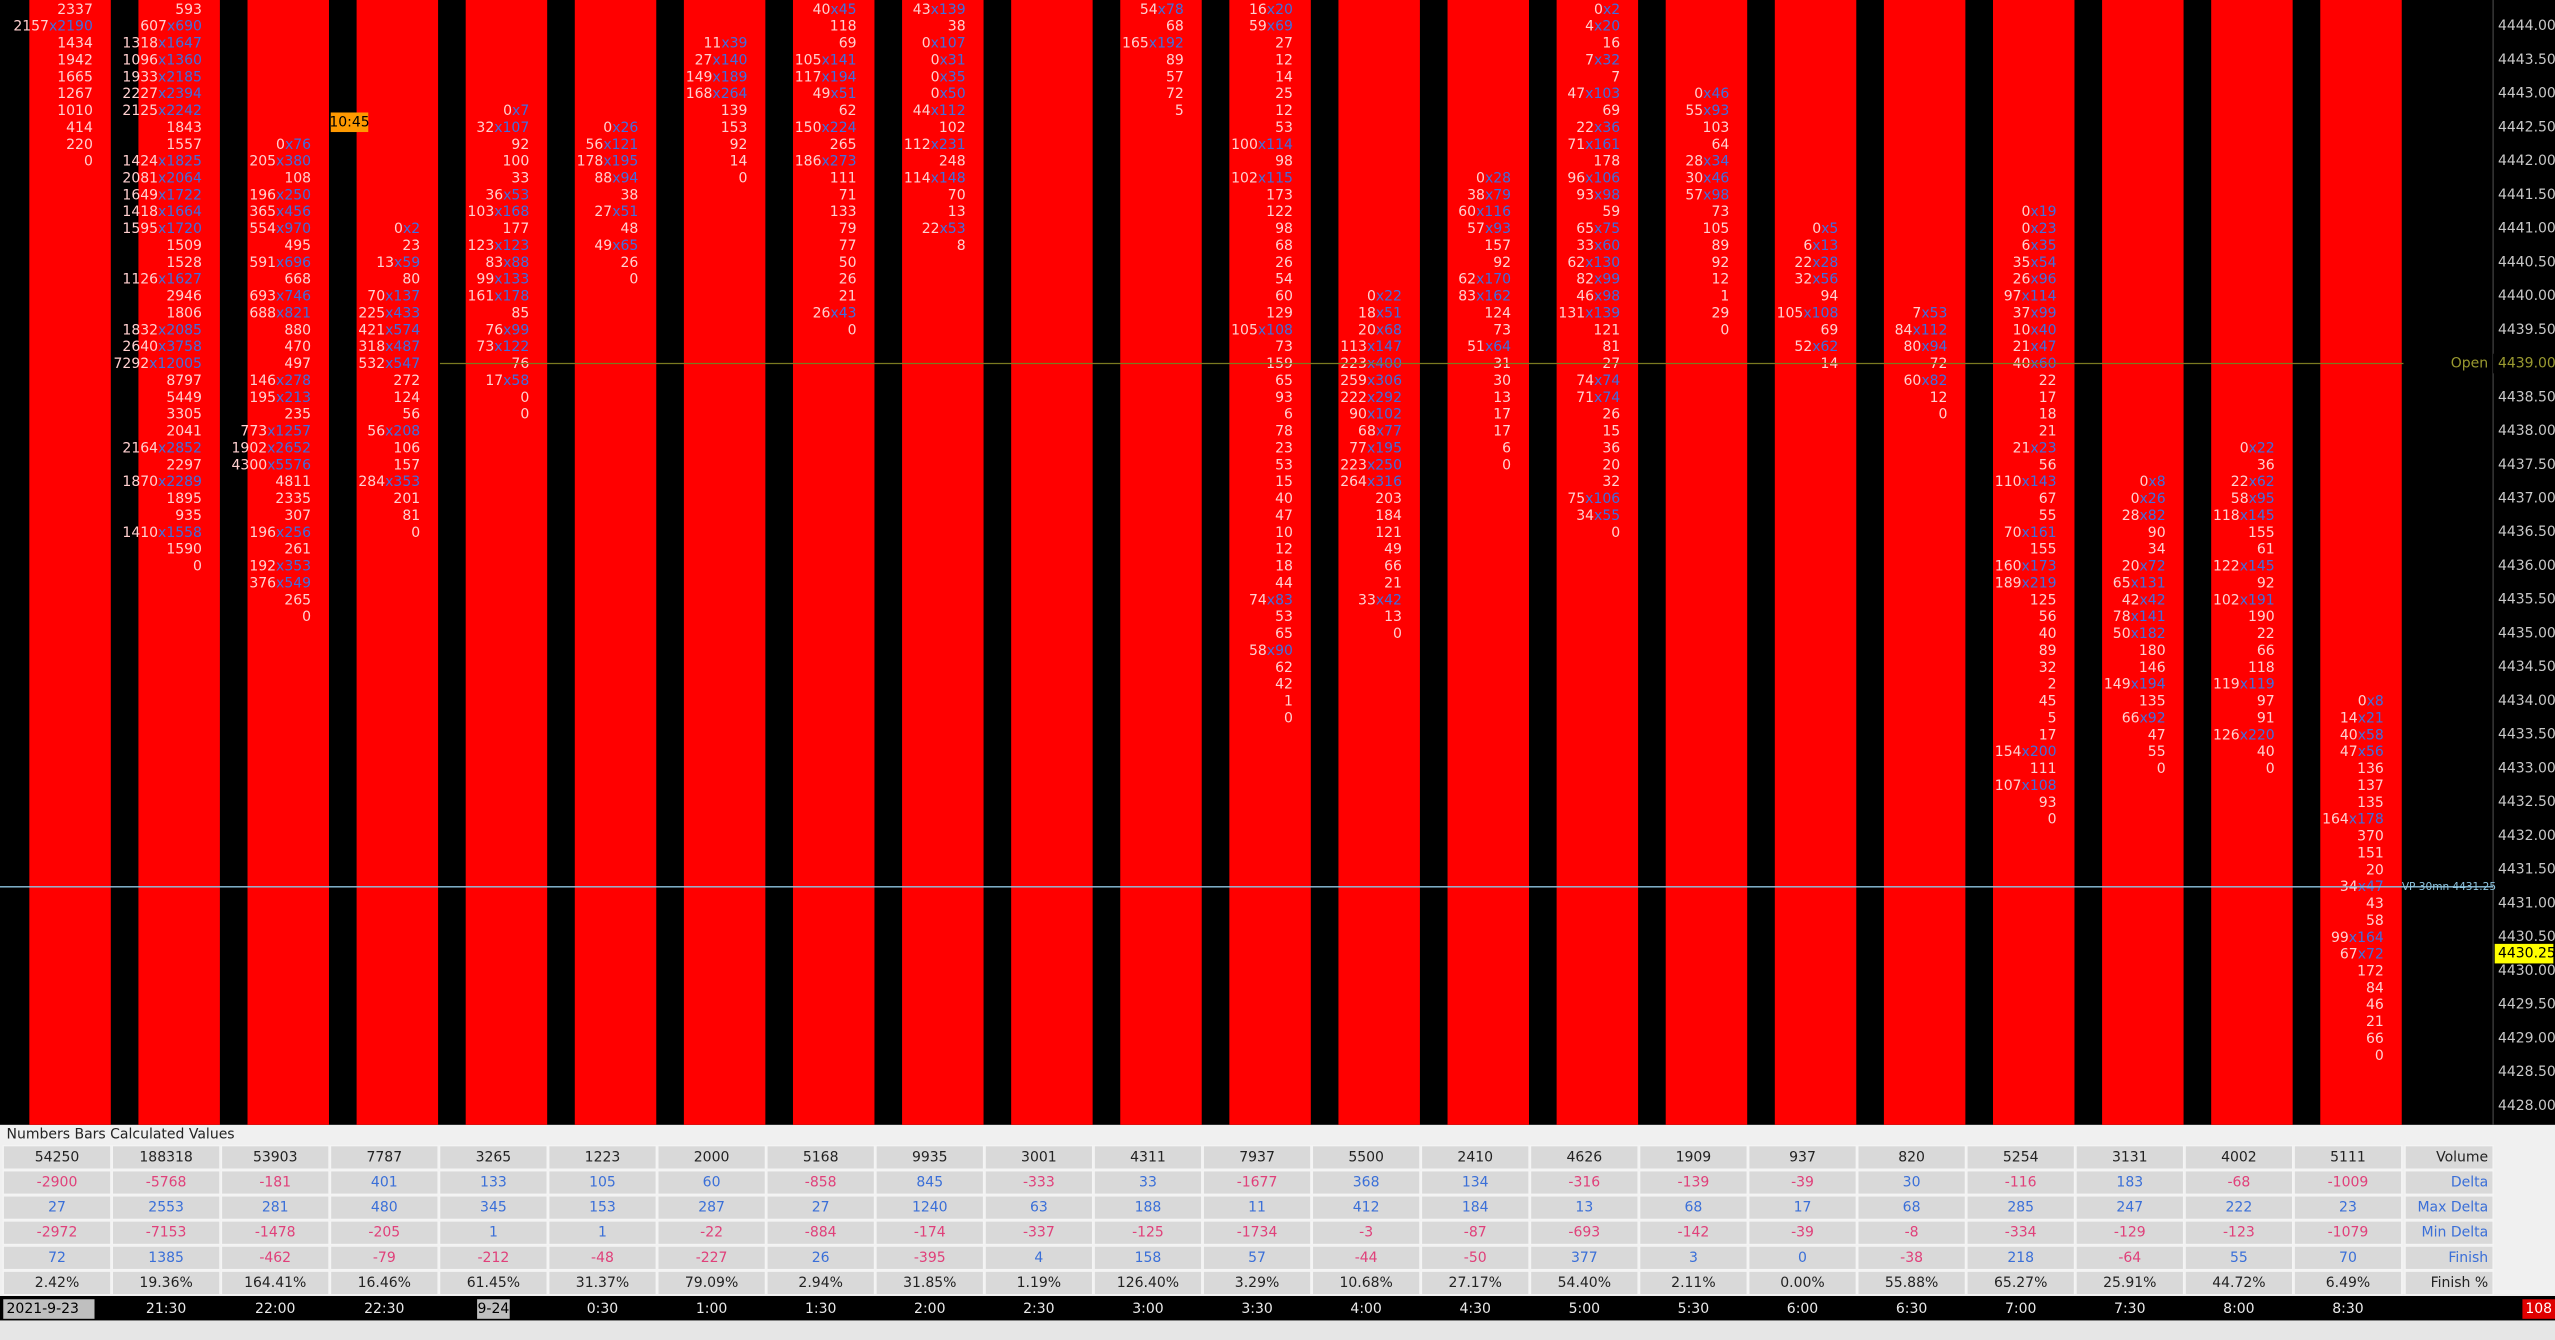 This screenshot has width=2555, height=1340. What do you see at coordinates (930, 1258) in the screenshot?
I see `table-value: -395` at bounding box center [930, 1258].